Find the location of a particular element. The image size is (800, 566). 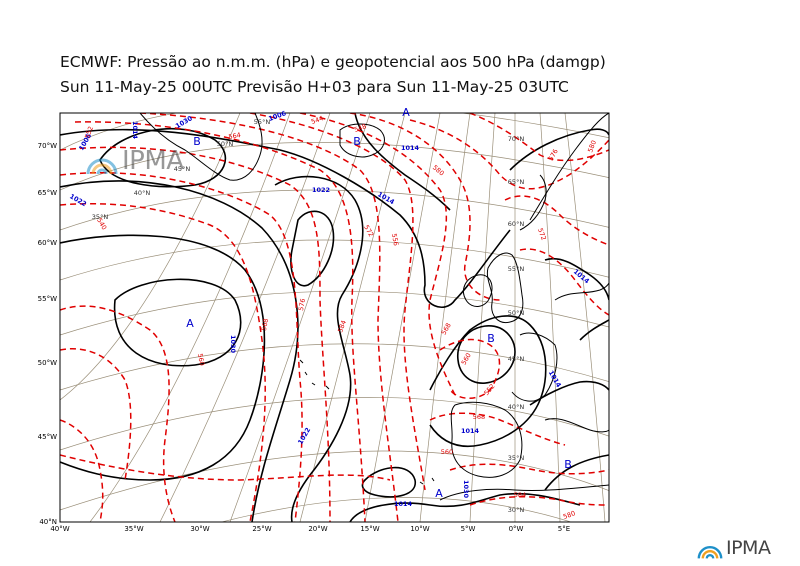

y-tick-label: 45°W is located at coordinates (47, 437).